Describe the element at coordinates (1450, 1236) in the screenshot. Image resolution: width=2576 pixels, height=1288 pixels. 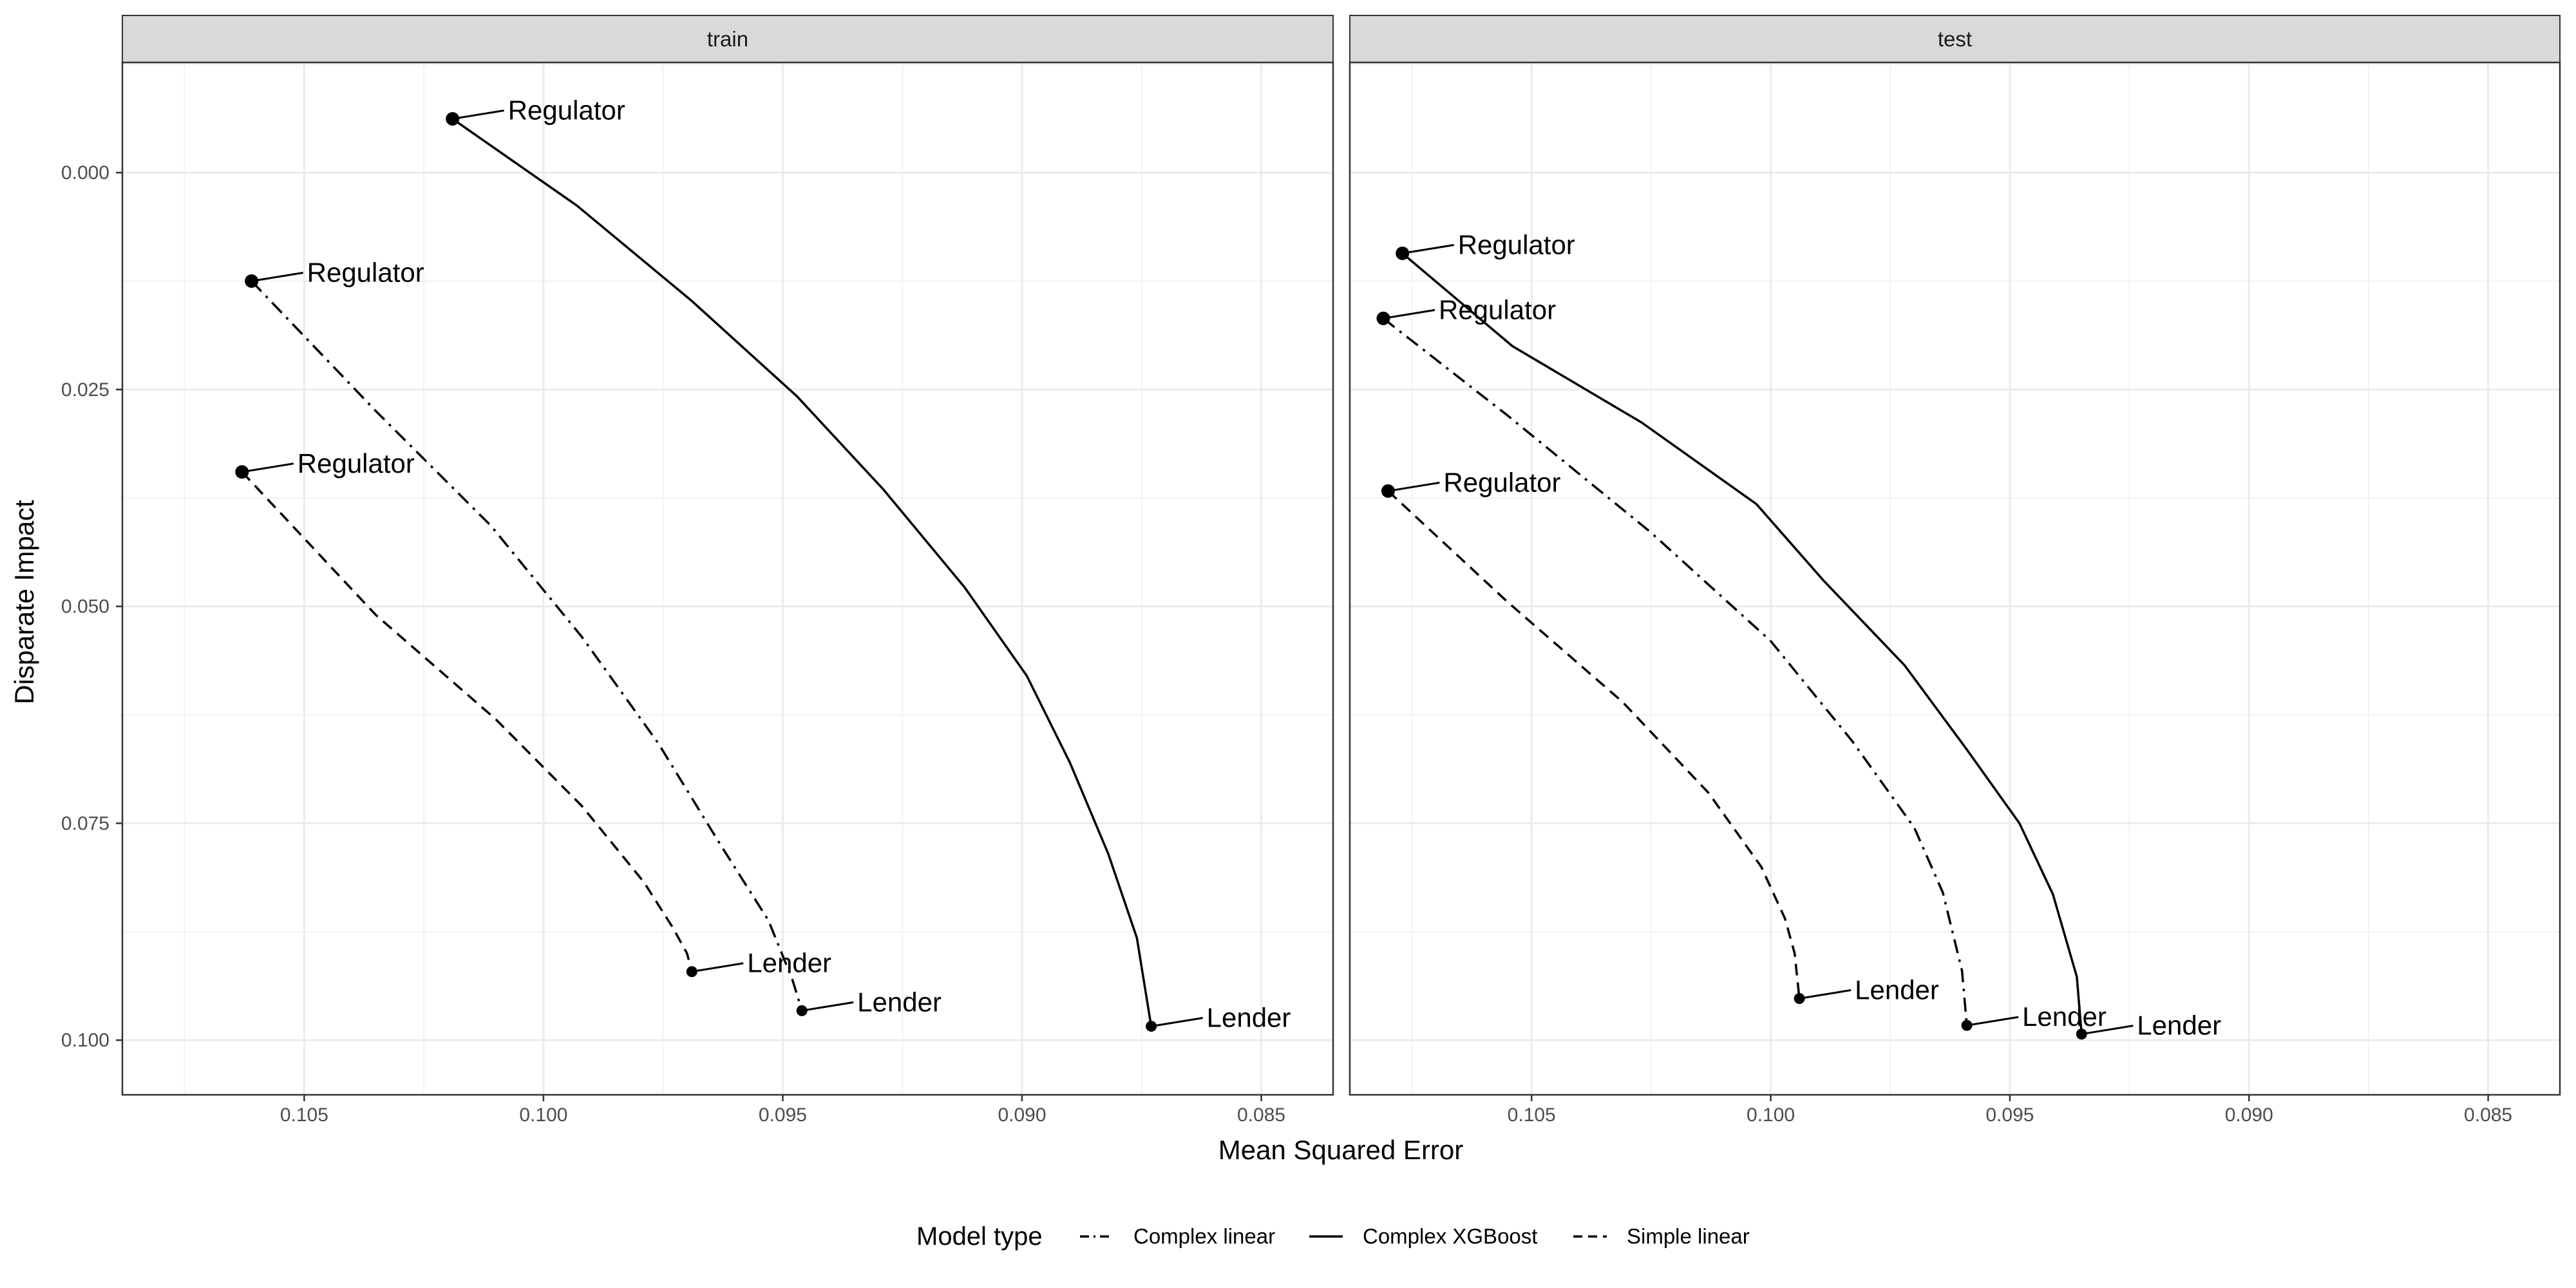
I see `legend-label: Complex XGBoost` at that location.